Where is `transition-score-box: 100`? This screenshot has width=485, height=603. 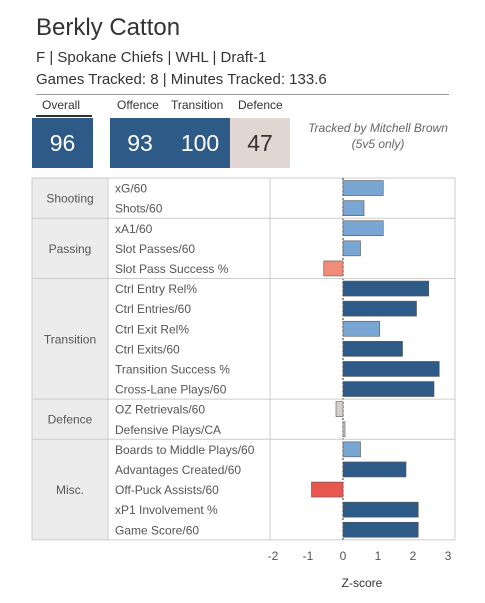
transition-score-box: 100 is located at coordinates (200, 143).